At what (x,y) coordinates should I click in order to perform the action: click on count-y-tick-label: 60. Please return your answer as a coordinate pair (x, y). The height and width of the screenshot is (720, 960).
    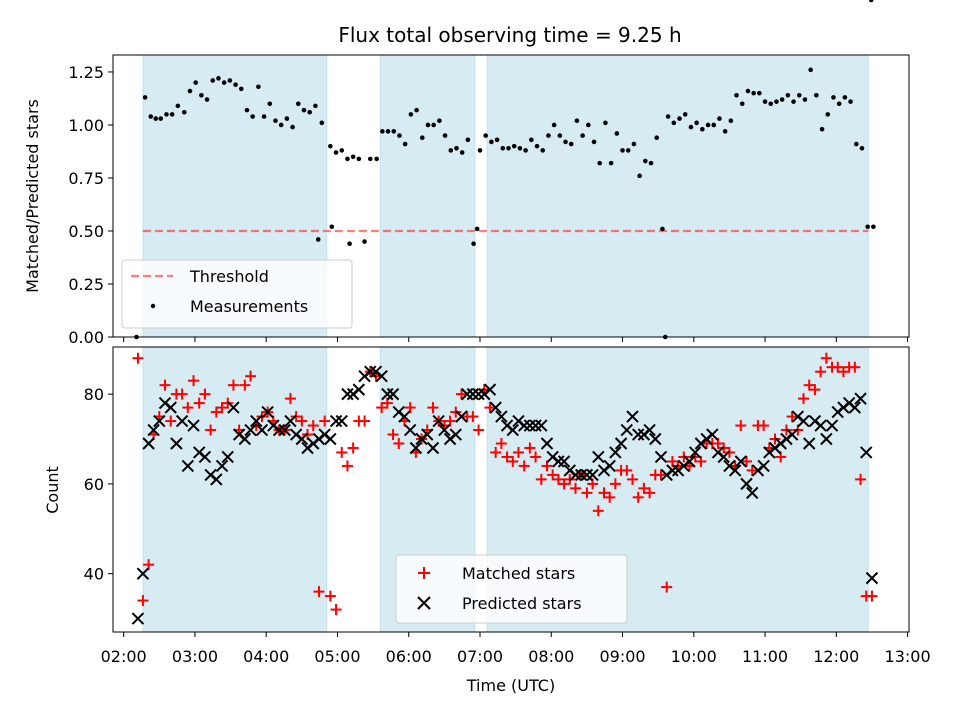
    Looking at the image, I should click on (94, 484).